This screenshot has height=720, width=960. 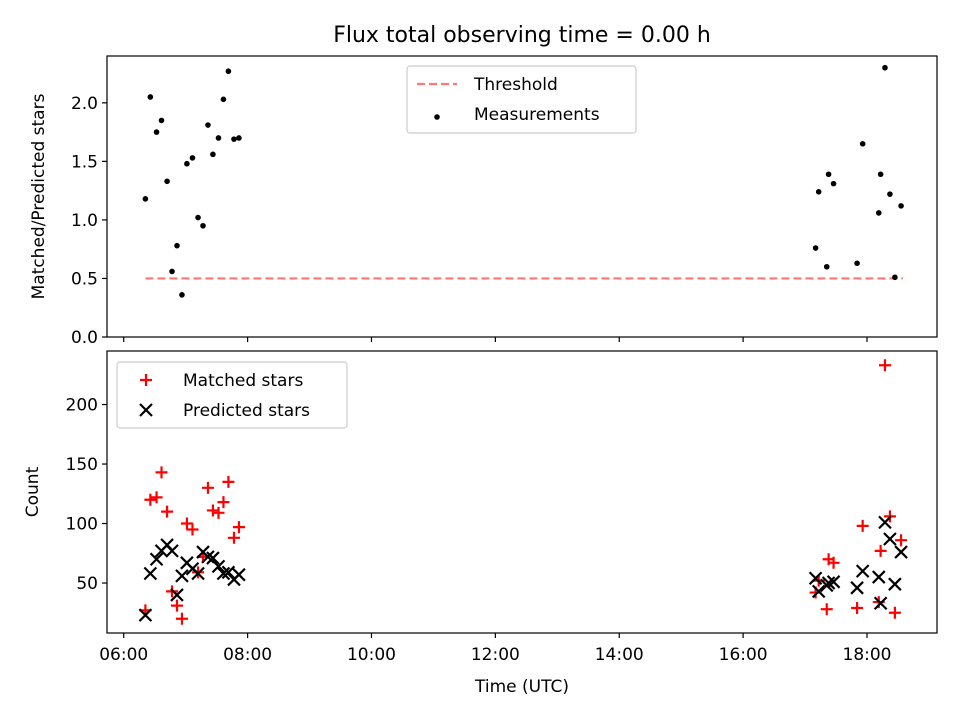 I want to click on legend-predicted-swatch, so click(x=146, y=410).